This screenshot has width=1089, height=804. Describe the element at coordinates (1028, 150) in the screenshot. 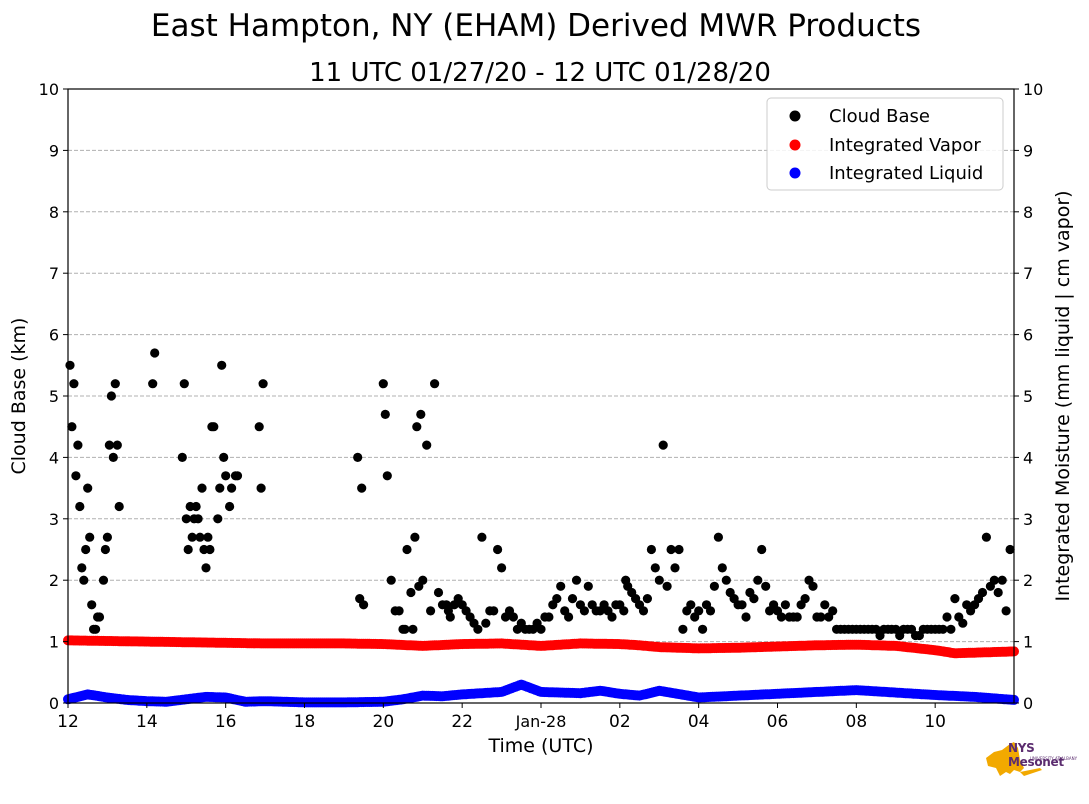

I see `y-tick-label-right: 9` at that location.